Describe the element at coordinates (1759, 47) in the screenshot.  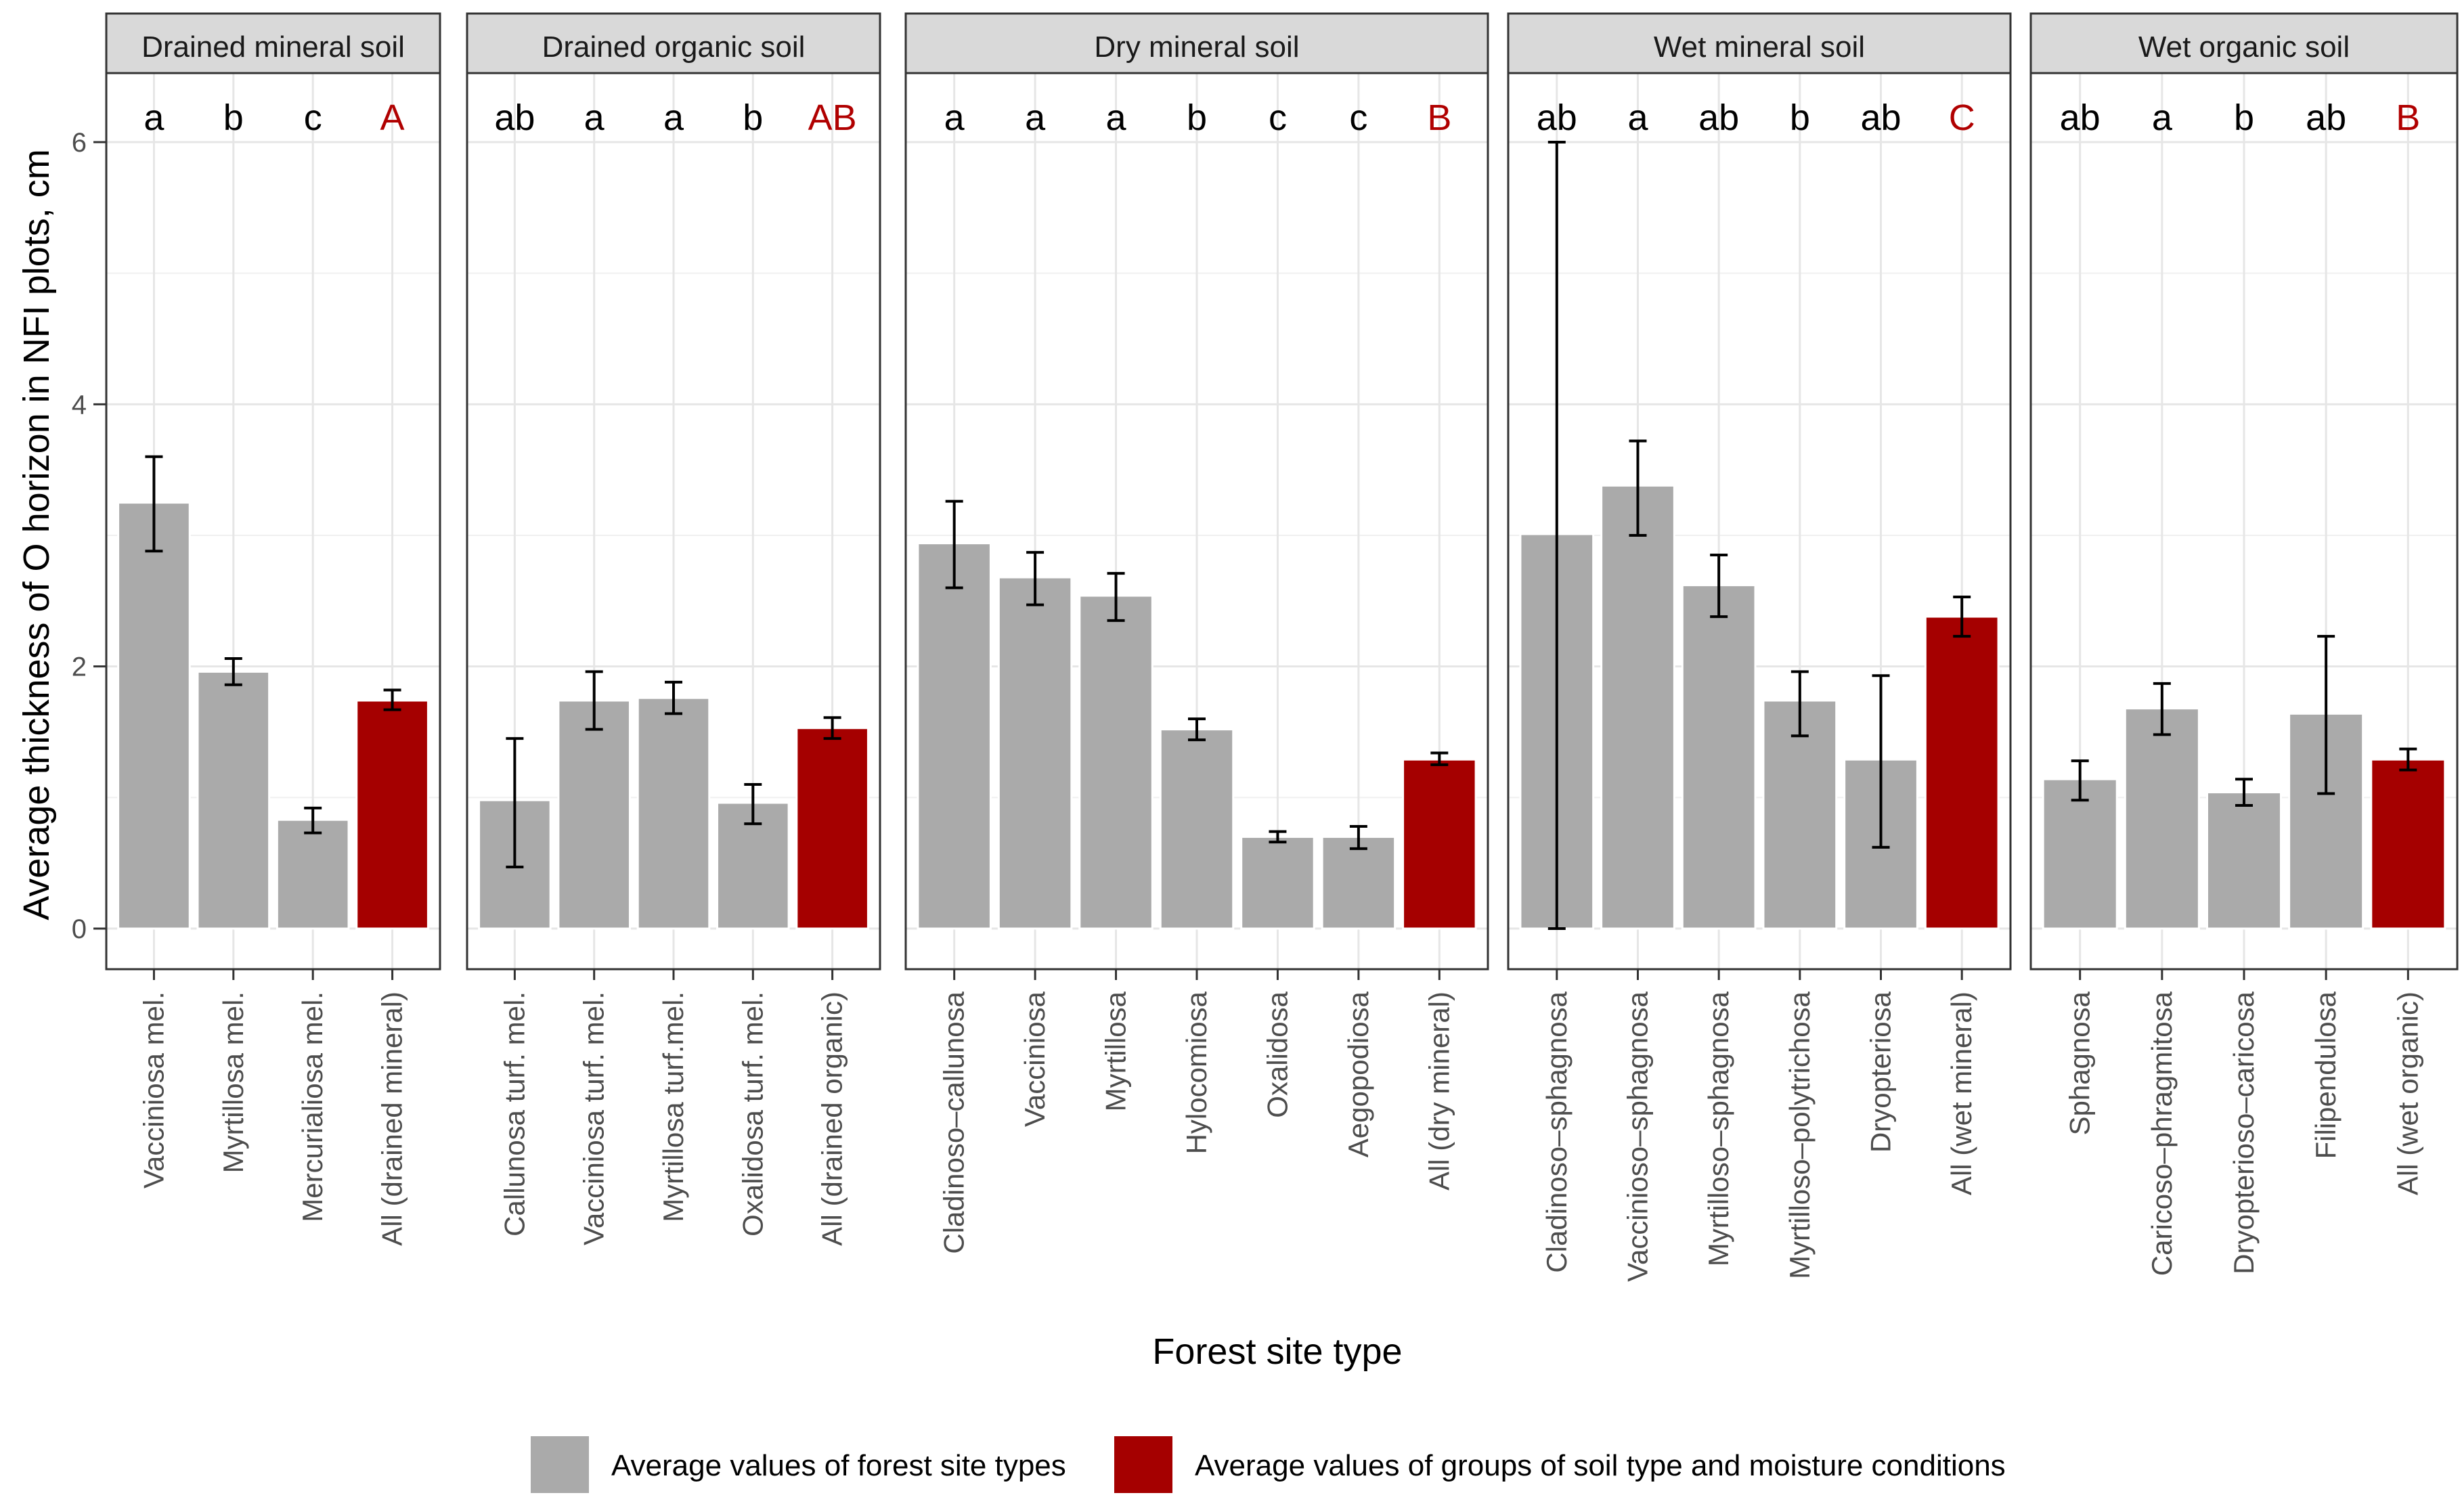
I see `facet-title: Wet mineral soil` at that location.